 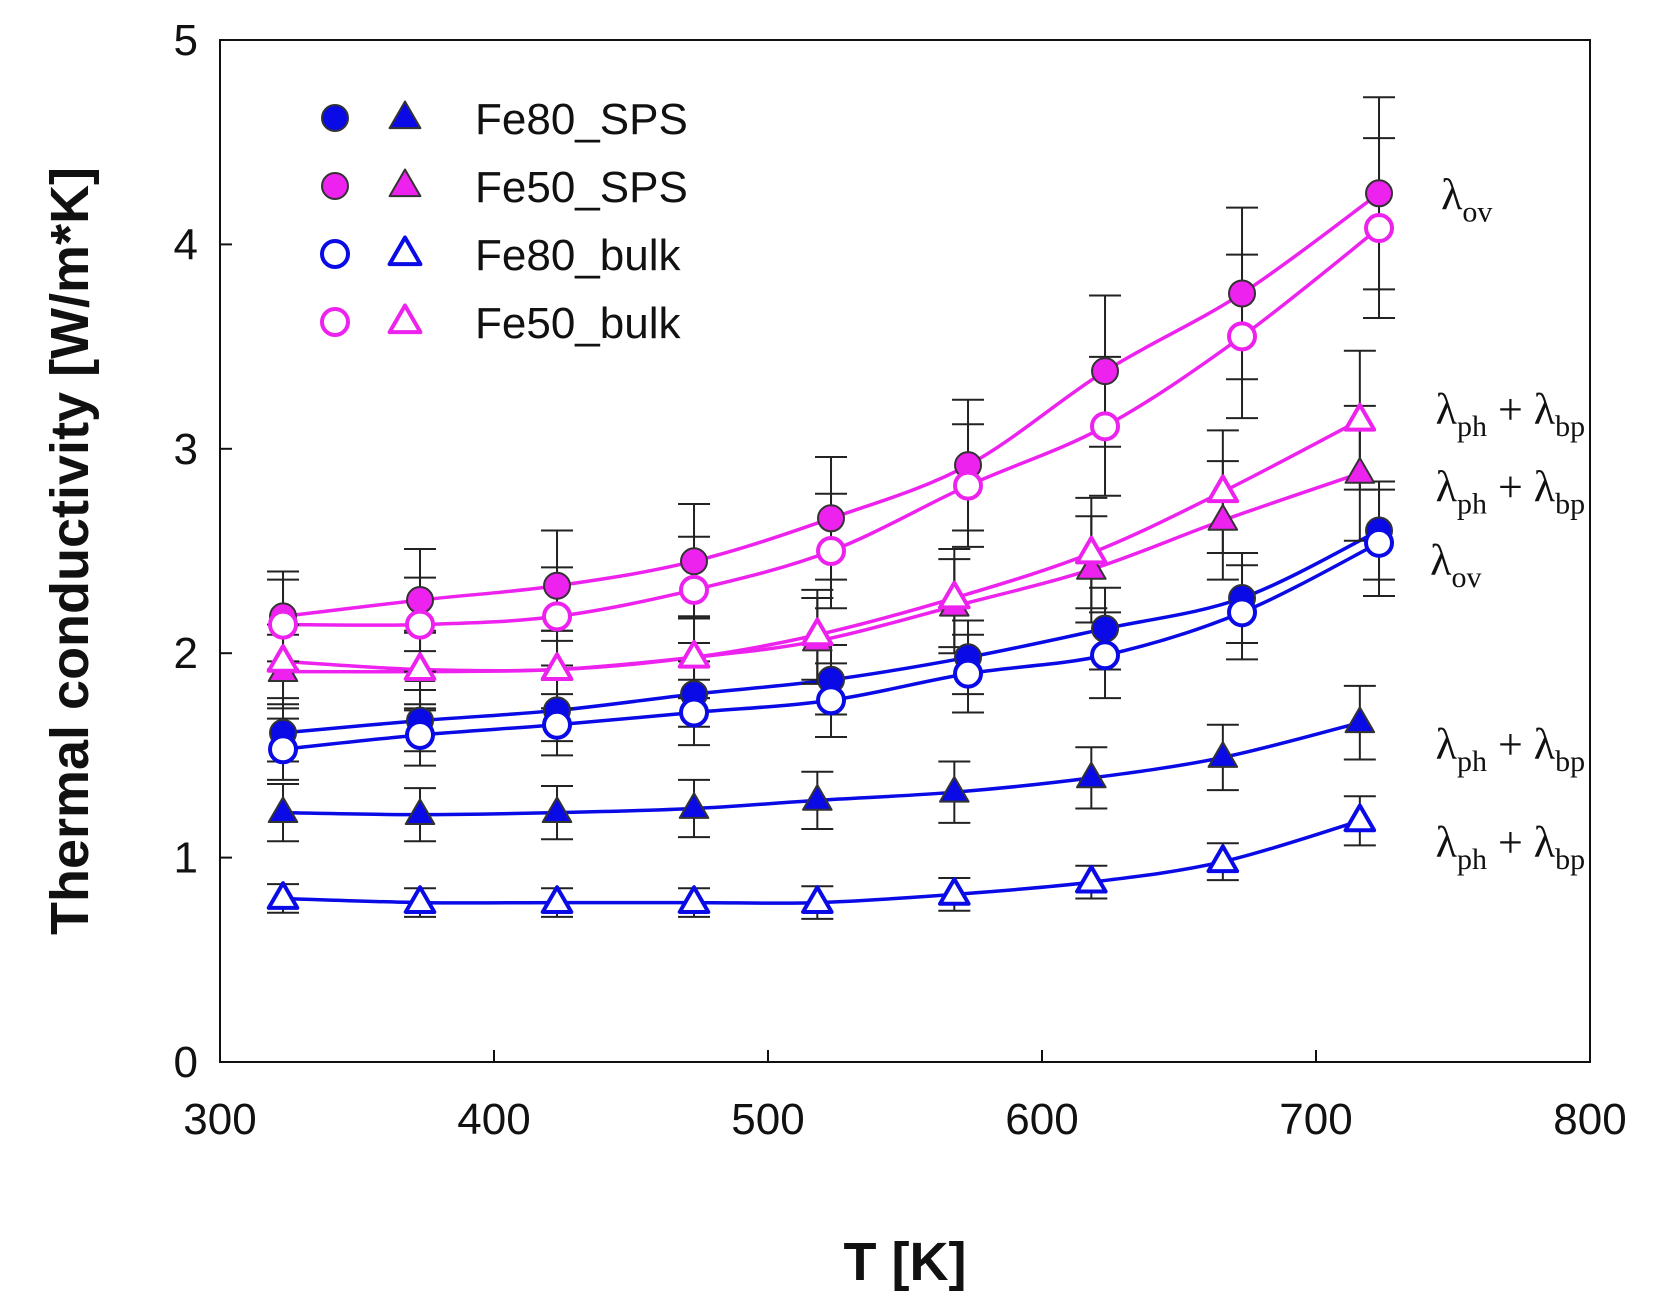 I want to click on x-tick-label: 800, so click(x=1589, y=1119).